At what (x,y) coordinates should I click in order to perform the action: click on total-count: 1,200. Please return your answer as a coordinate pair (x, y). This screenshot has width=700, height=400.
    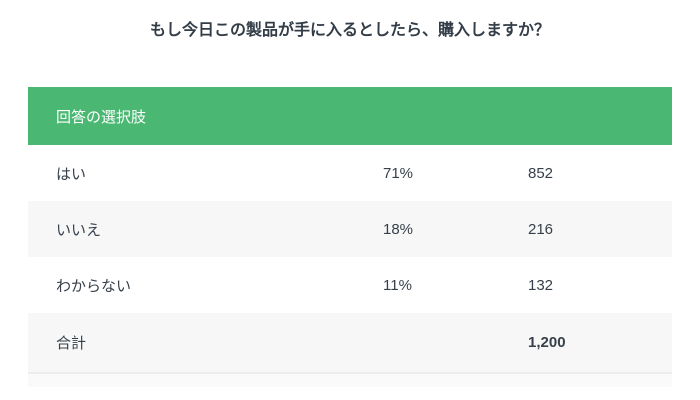
    Looking at the image, I should click on (547, 342).